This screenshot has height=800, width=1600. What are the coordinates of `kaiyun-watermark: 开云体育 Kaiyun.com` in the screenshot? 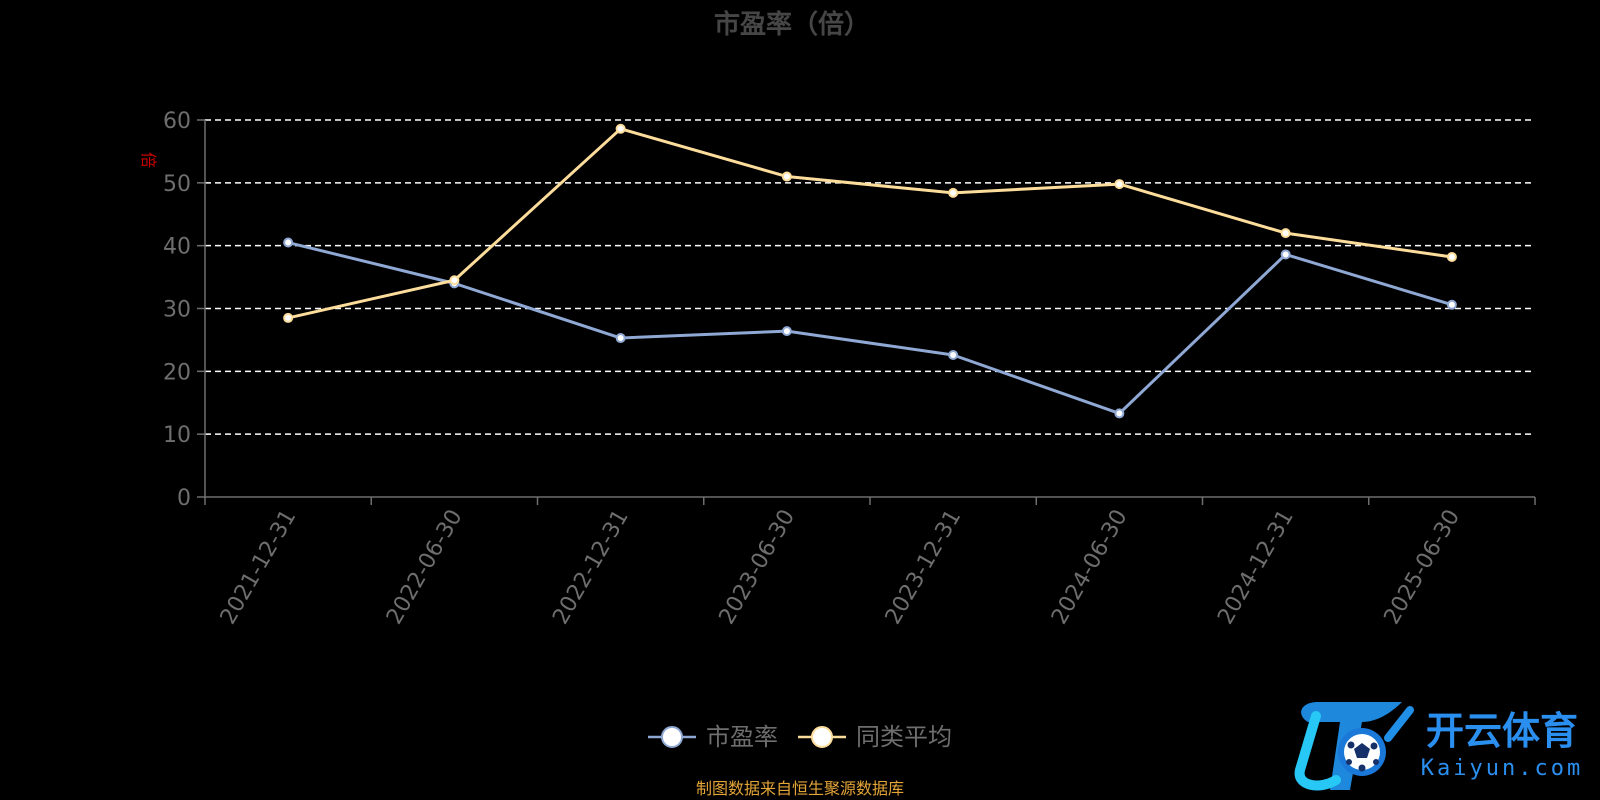 It's located at (1438, 746).